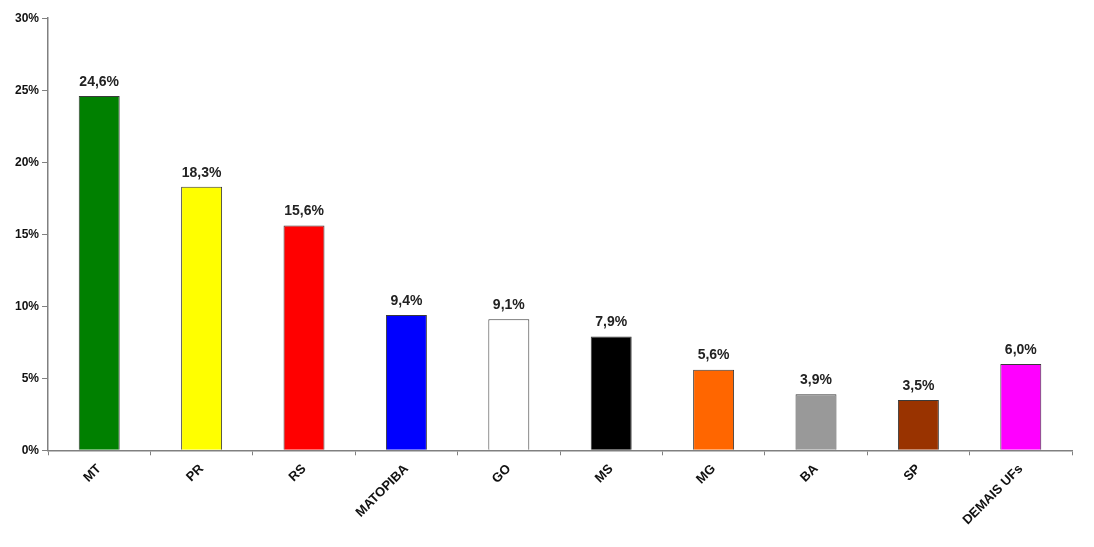 The width and height of the screenshot is (1094, 547). I want to click on data-label: 7,9%, so click(611, 321).